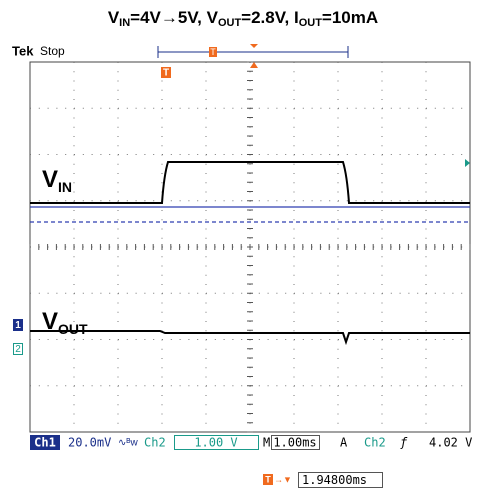 This screenshot has height=490, width=481. Describe the element at coordinates (254, 46) in the screenshot. I see `trigger-arrow` at that location.